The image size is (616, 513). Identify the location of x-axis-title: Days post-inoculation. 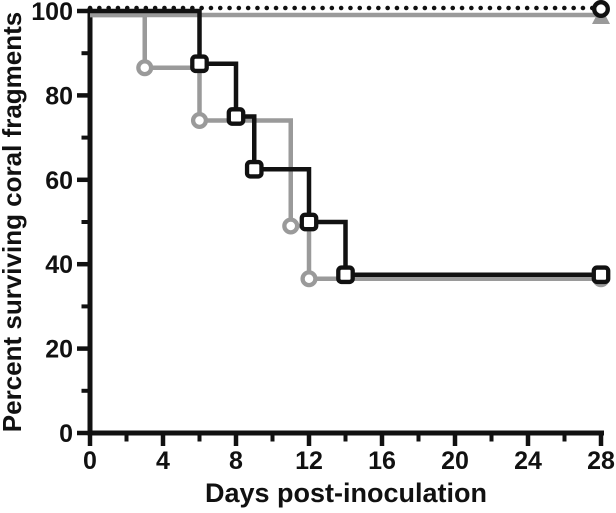
(346, 493).